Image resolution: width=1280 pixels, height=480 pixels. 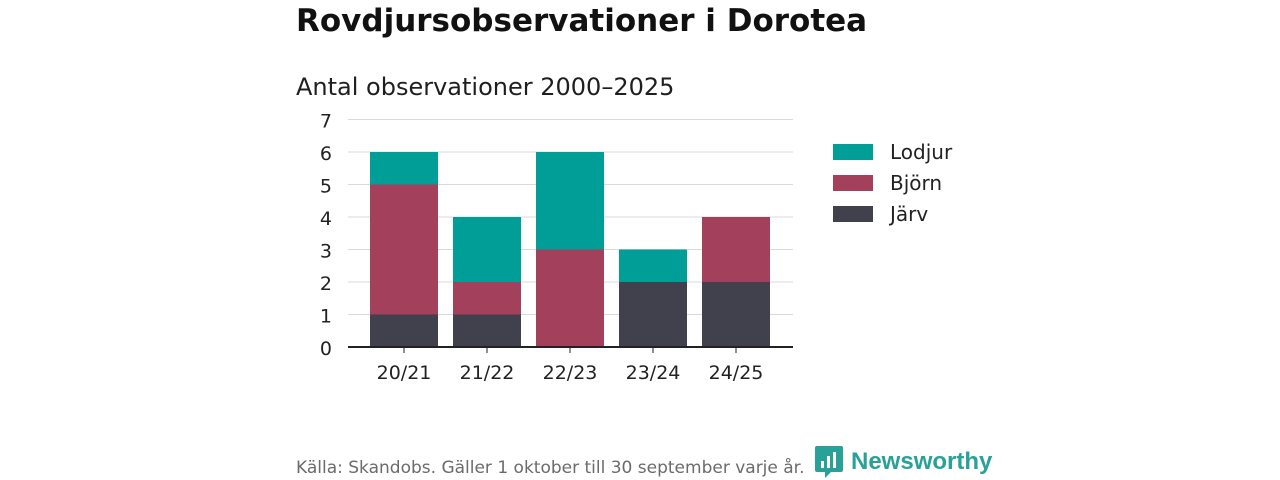 I want to click on y-tick-label: 6, so click(x=326, y=154).